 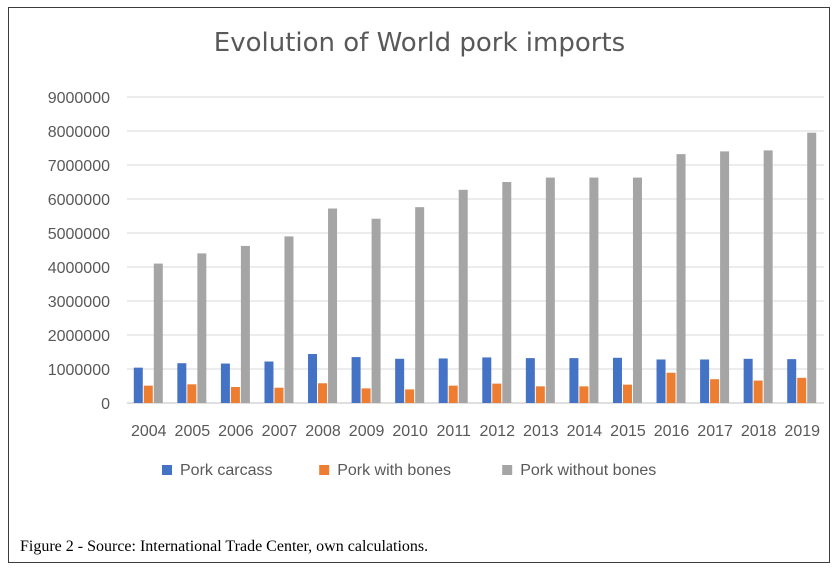 What do you see at coordinates (79, 302) in the screenshot?
I see `y-tick-label: 3000000` at bounding box center [79, 302].